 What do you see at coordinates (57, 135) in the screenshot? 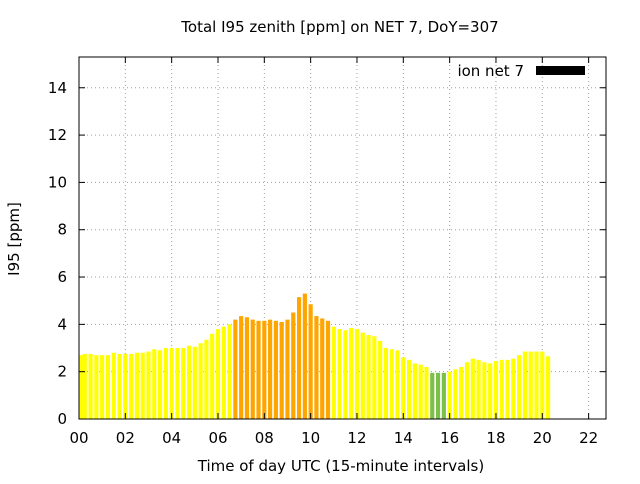
I see `y-tick-label: 12` at bounding box center [57, 135].